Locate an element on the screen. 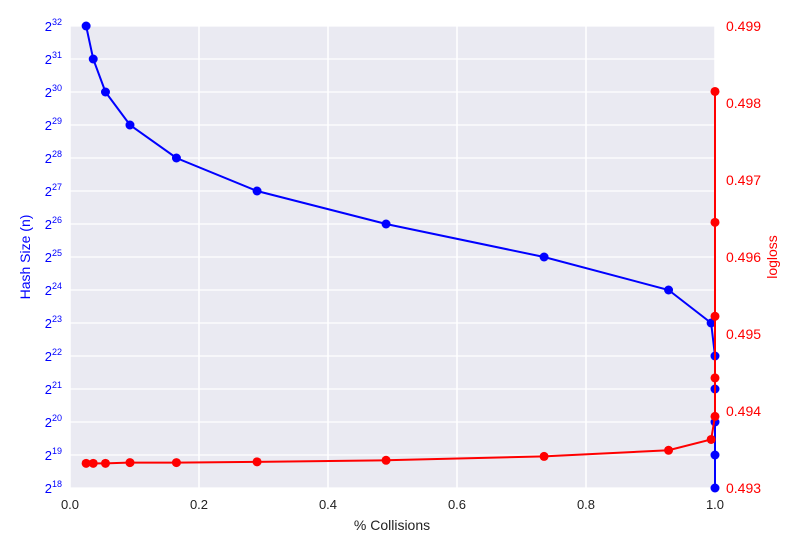 This screenshot has height=550, width=800. left-tick-label-11: 229 is located at coordinates (53, 124).